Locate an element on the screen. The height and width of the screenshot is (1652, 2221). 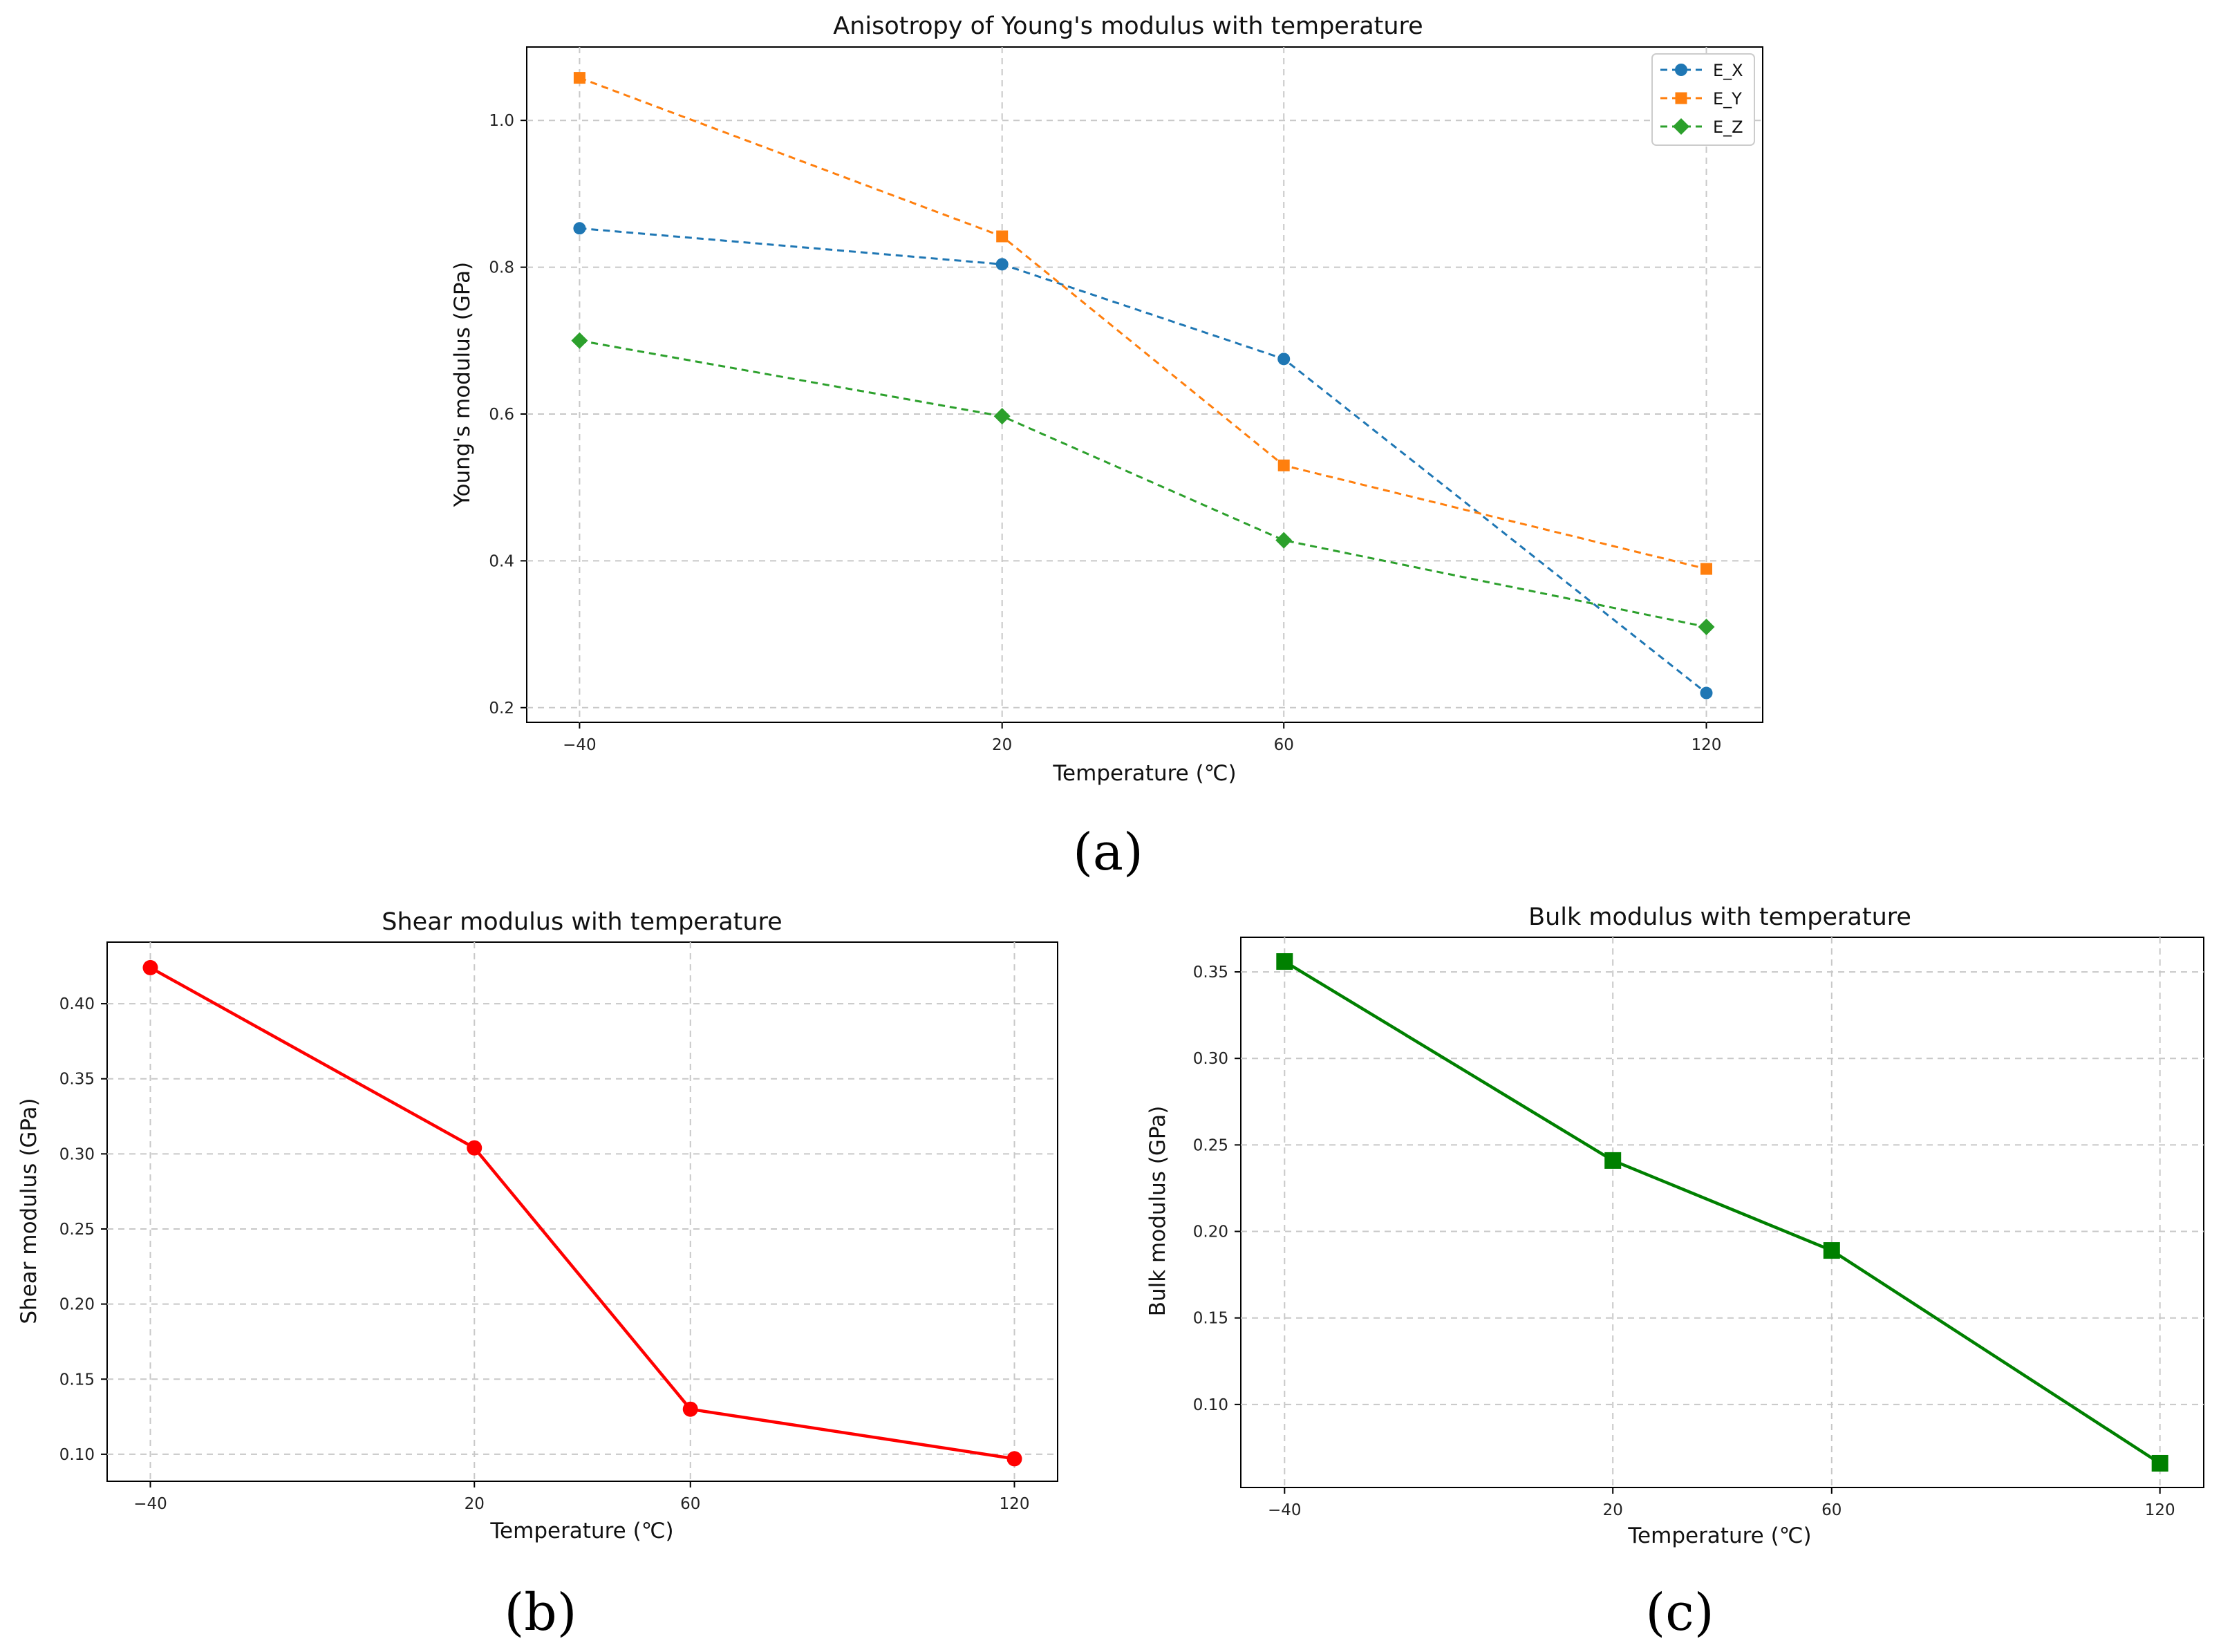
chart-title-c: Bulk modulus with temperature is located at coordinates (1719, 917).